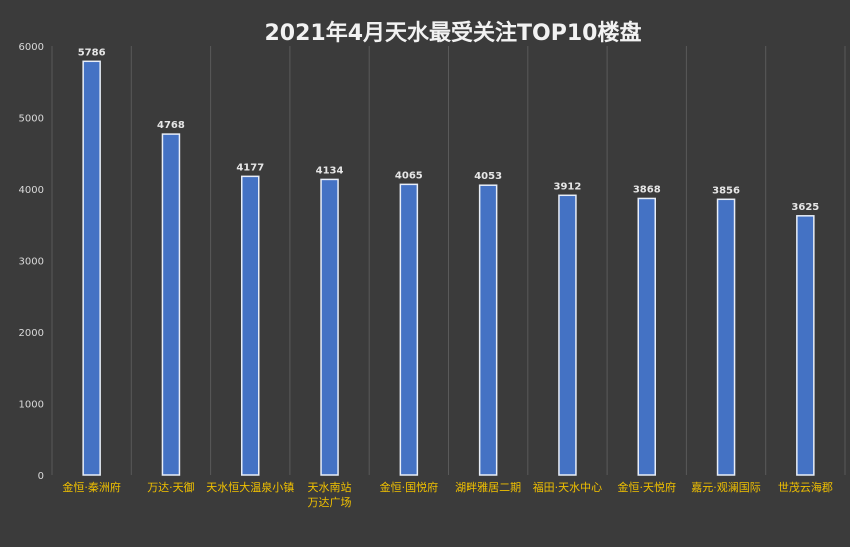 The image size is (850, 547). What do you see at coordinates (31, 47) in the screenshot?
I see `y-tick-label: 6000` at bounding box center [31, 47].